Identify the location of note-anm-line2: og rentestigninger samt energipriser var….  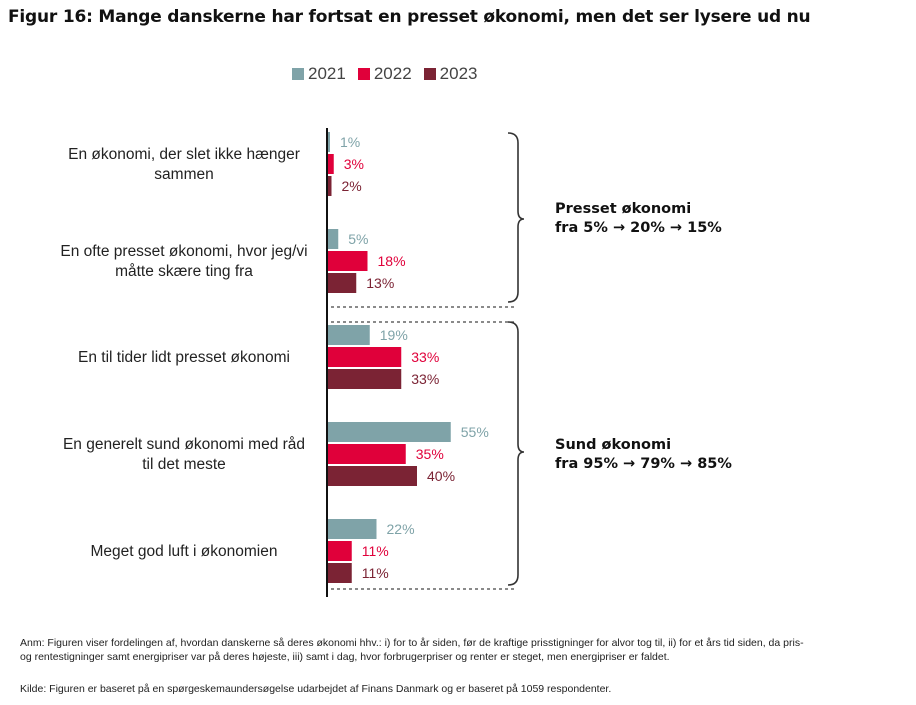
(345, 657).